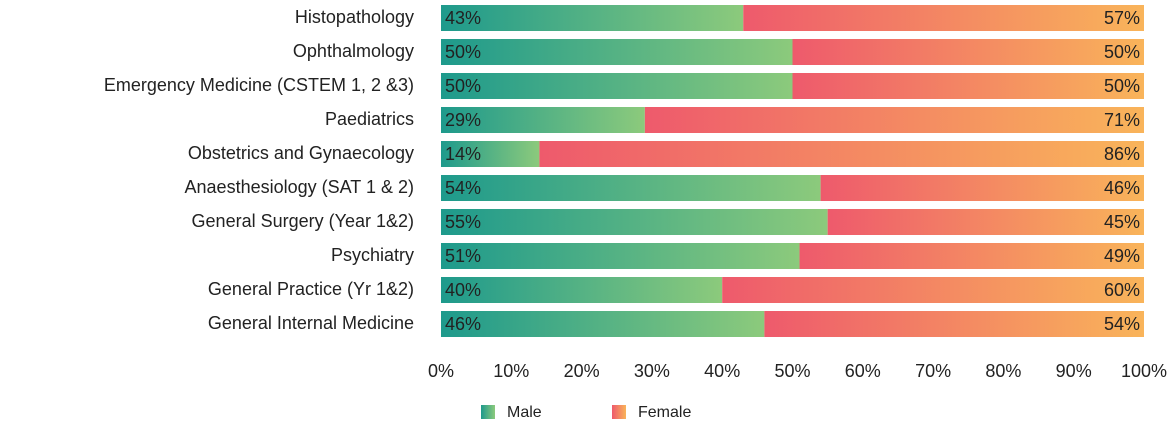 This screenshot has height=426, width=1174. I want to click on value-label: 40%, so click(463, 290).